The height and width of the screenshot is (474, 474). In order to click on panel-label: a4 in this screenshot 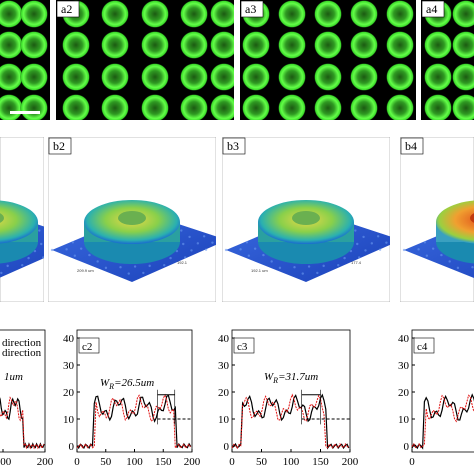, I will do `click(431, 9)`.